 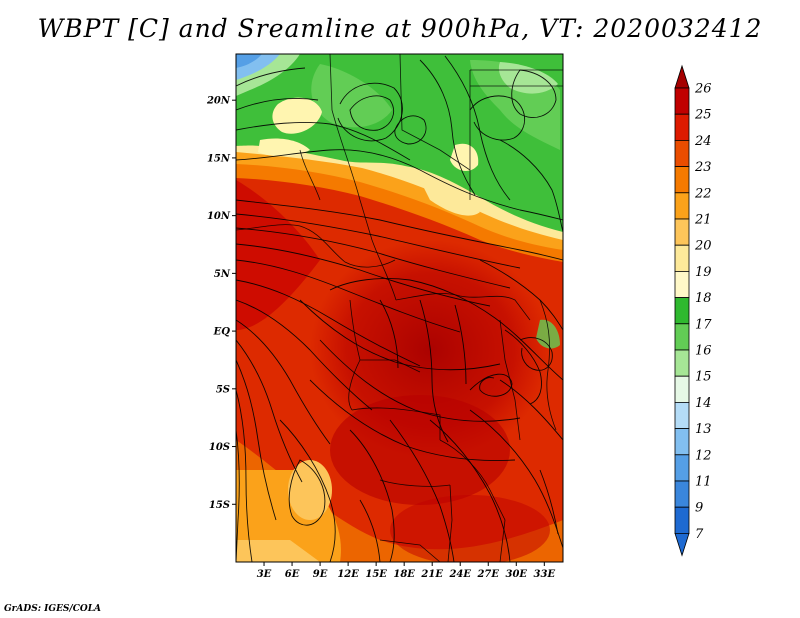 I want to click on wbpt-field-east-highland, so click(x=548, y=334).